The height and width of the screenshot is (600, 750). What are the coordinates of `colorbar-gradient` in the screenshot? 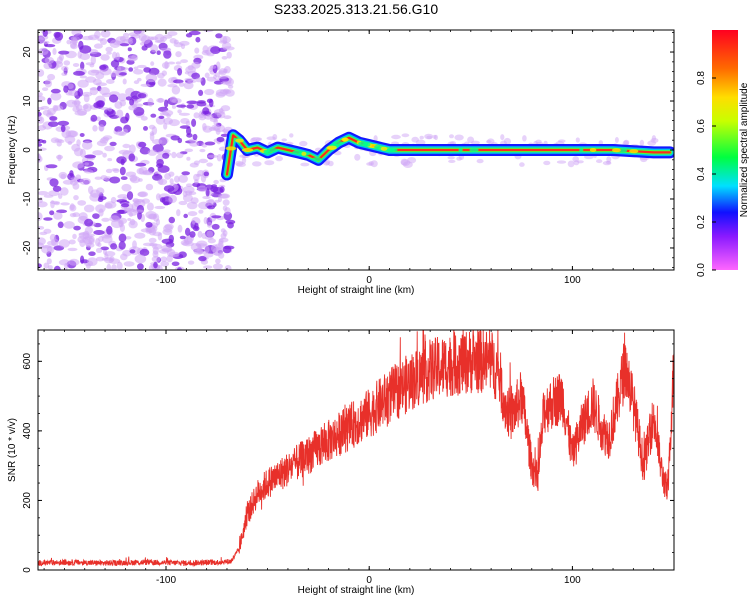 It's located at (725, 150).